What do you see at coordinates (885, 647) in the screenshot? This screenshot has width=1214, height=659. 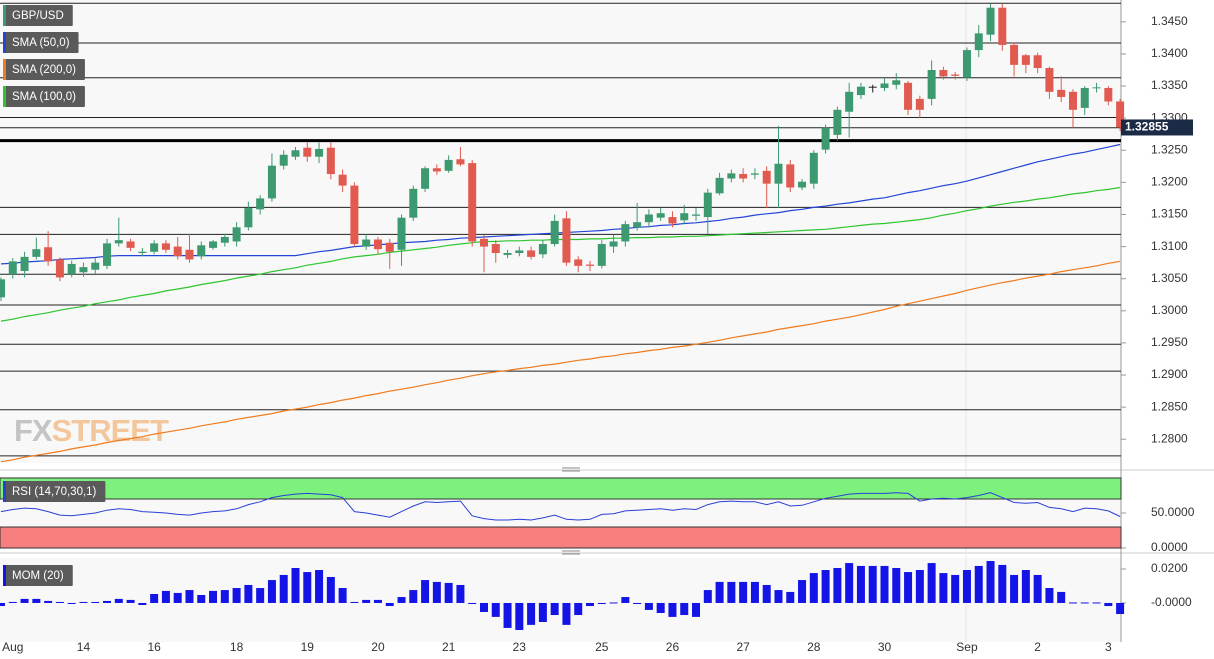 I see `x-tick-label: 30` at bounding box center [885, 647].